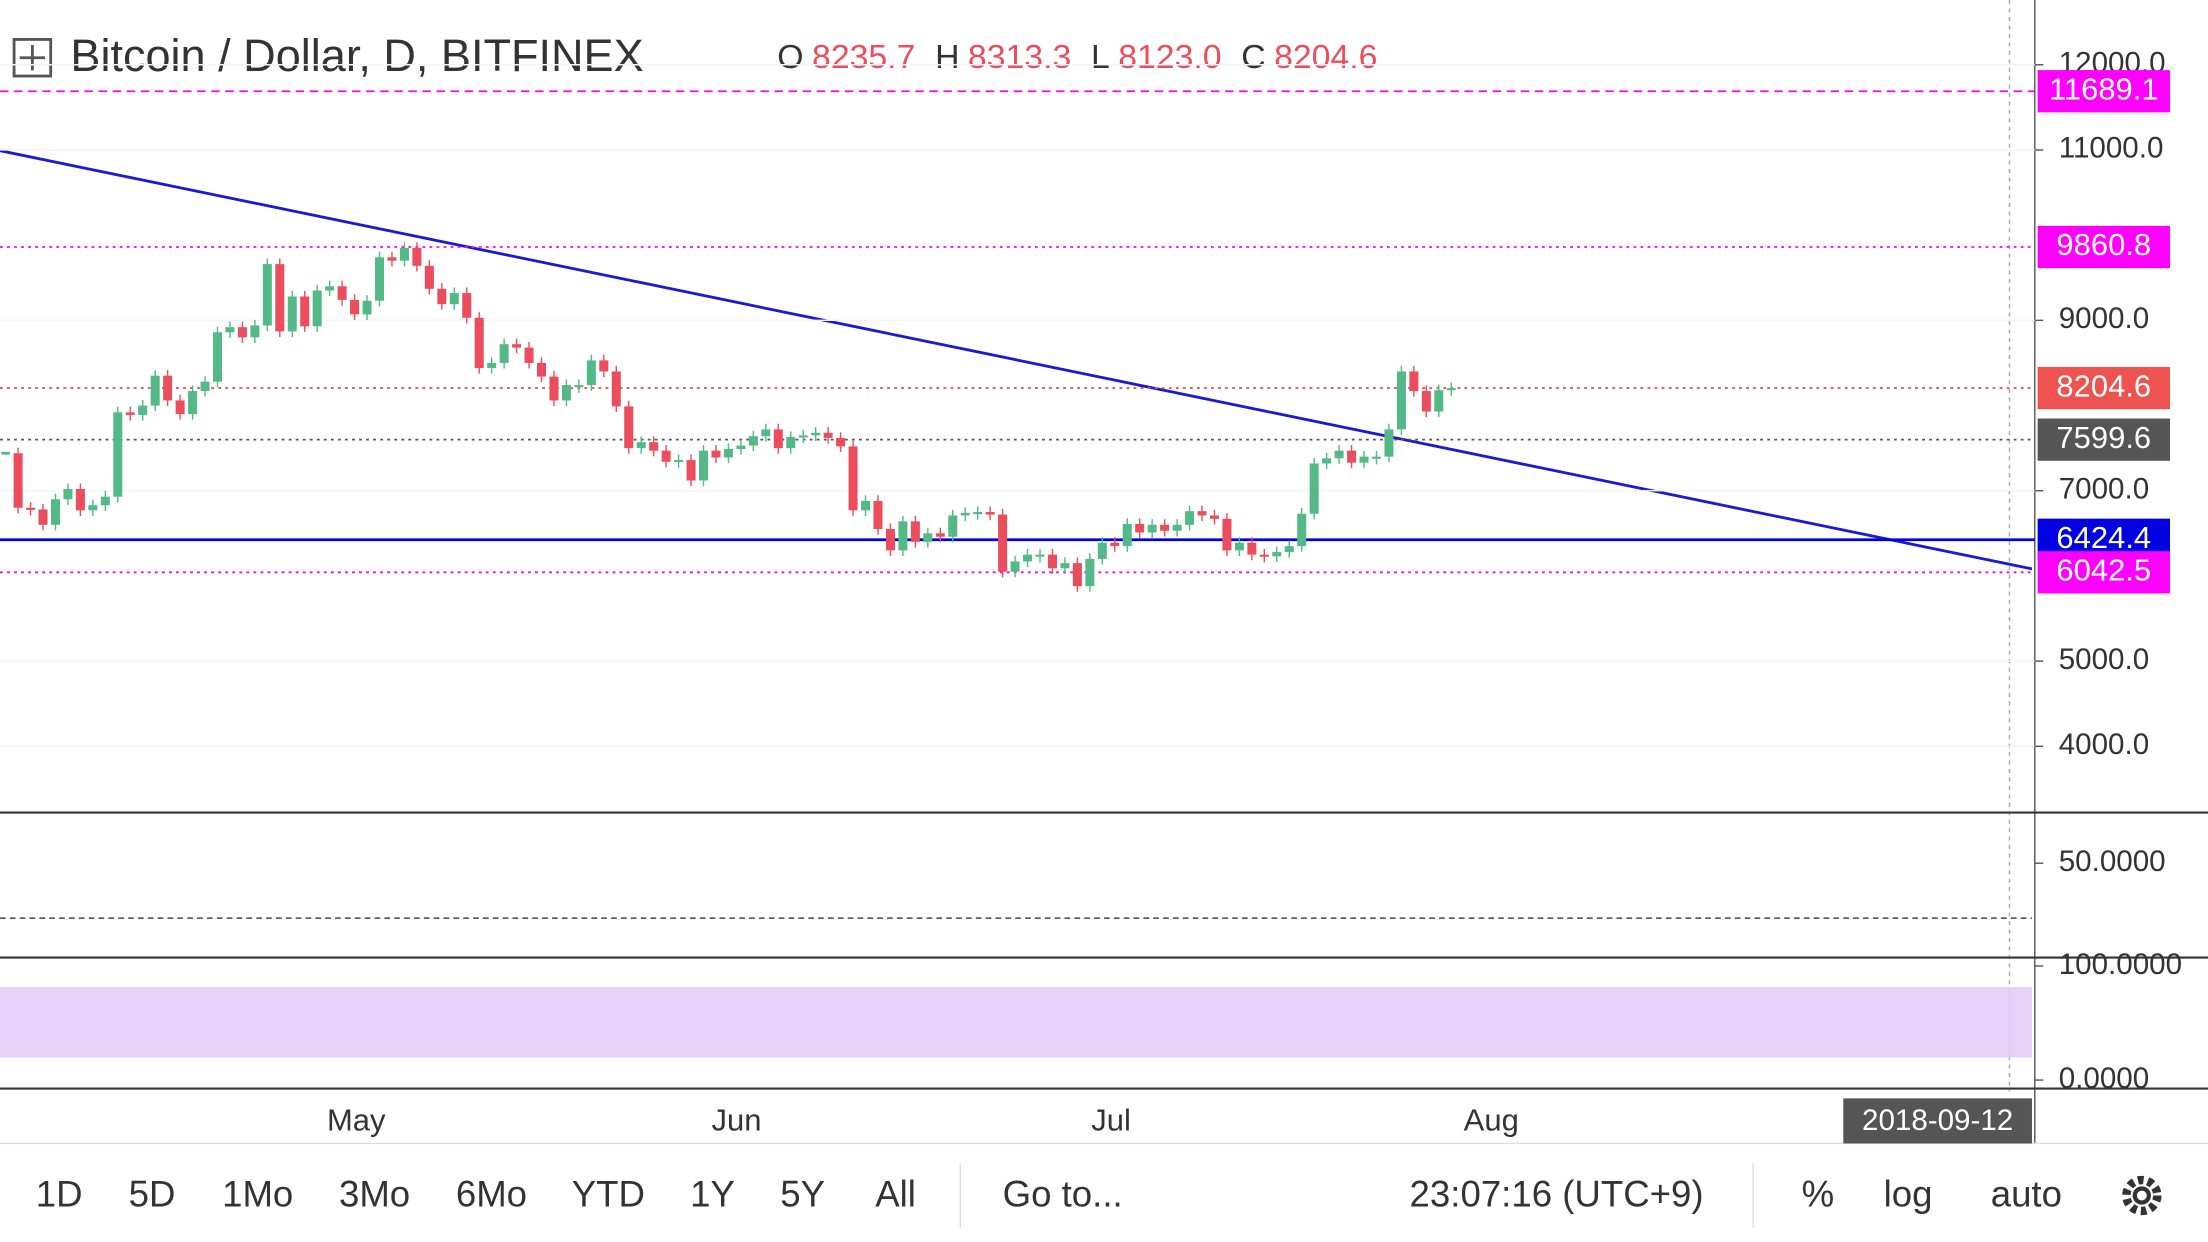 The height and width of the screenshot is (1242, 2208). Describe the element at coordinates (152, 1194) in the screenshot. I see `range-button: 5D` at that location.